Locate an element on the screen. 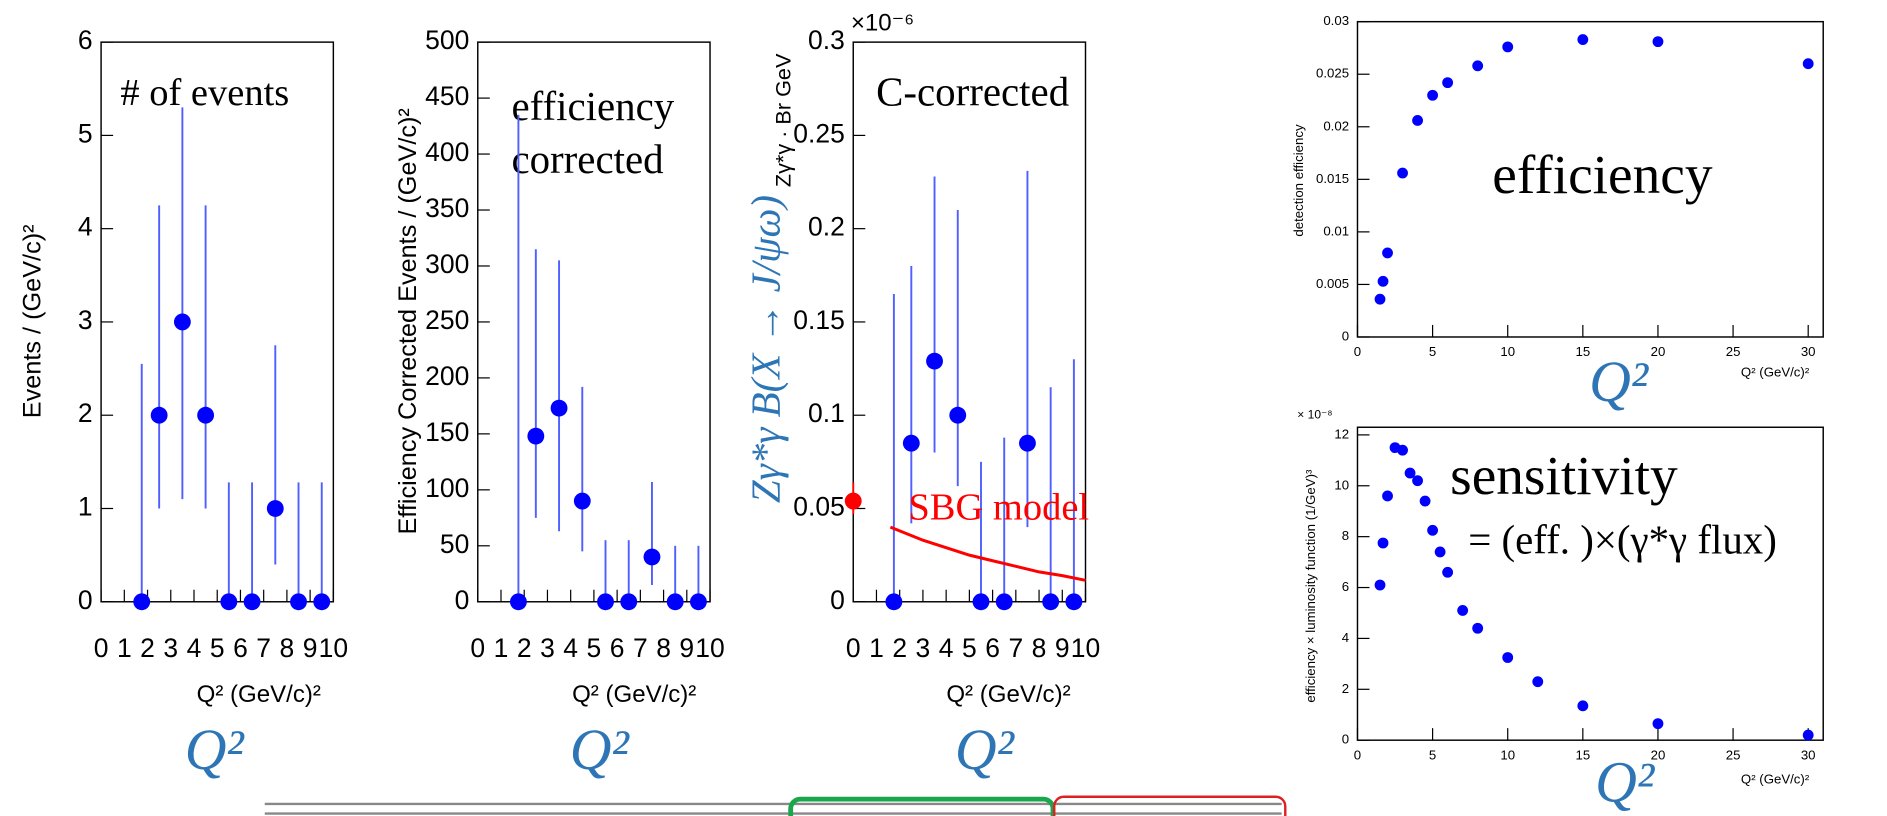 The height and width of the screenshot is (816, 1887). annotation: # of events is located at coordinates (204, 93).